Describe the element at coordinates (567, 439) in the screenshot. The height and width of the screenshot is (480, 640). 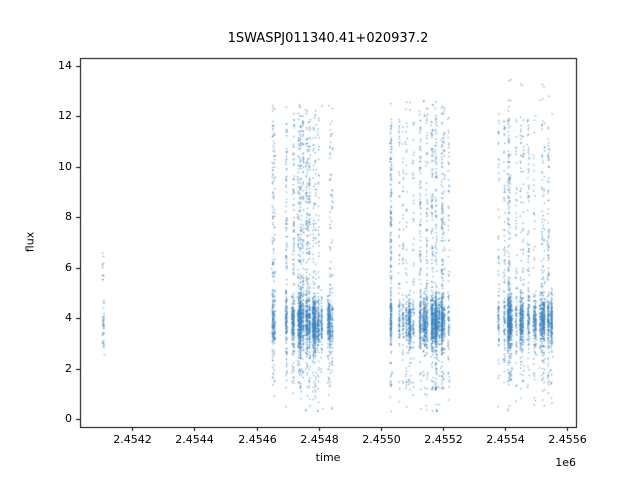
I see `x-tick-label: 2.4556` at that location.